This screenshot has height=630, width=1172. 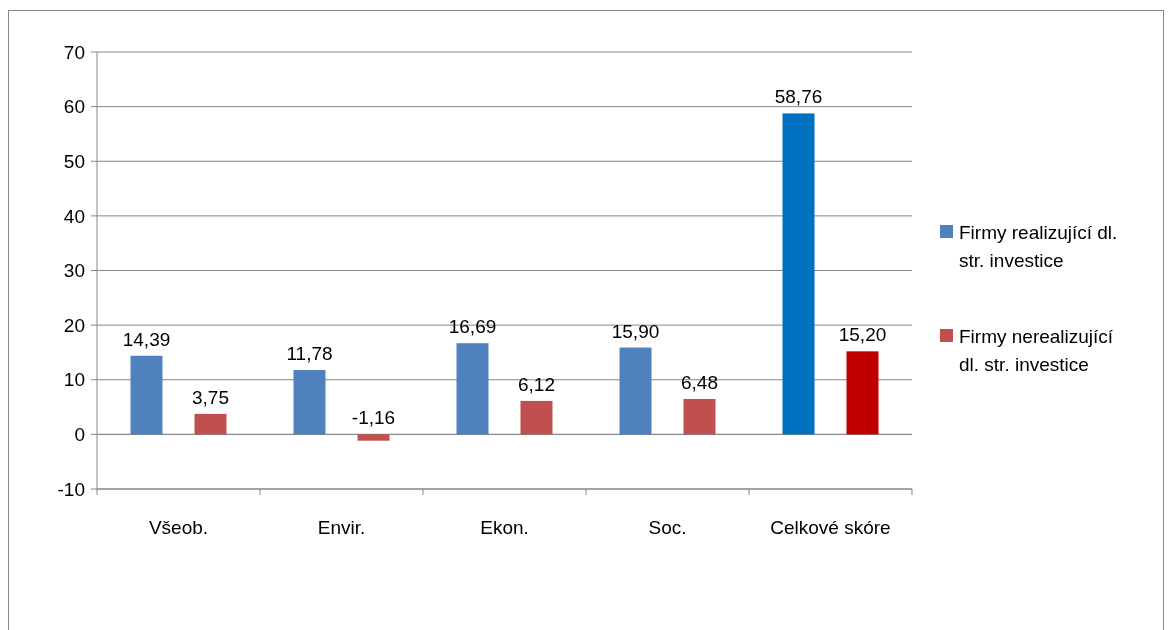 What do you see at coordinates (146, 339) in the screenshot?
I see `data-label: 14,39` at bounding box center [146, 339].